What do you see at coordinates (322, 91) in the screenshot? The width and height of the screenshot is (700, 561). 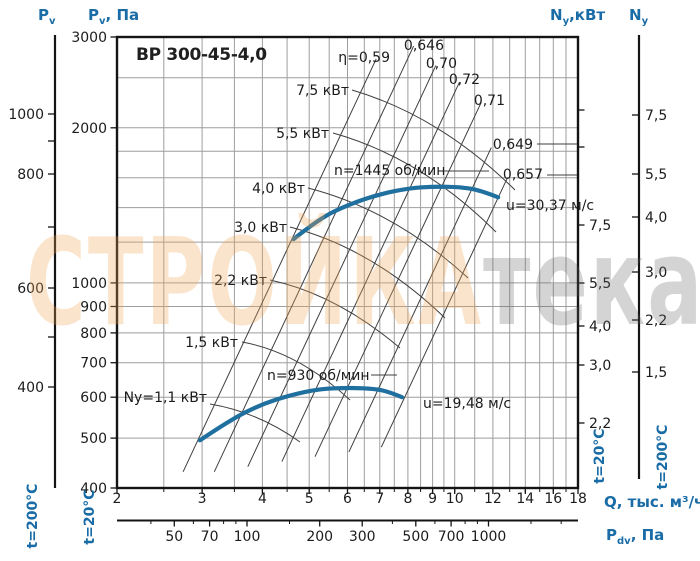 I see `svg-text: 7,5 кВт` at bounding box center [322, 91].